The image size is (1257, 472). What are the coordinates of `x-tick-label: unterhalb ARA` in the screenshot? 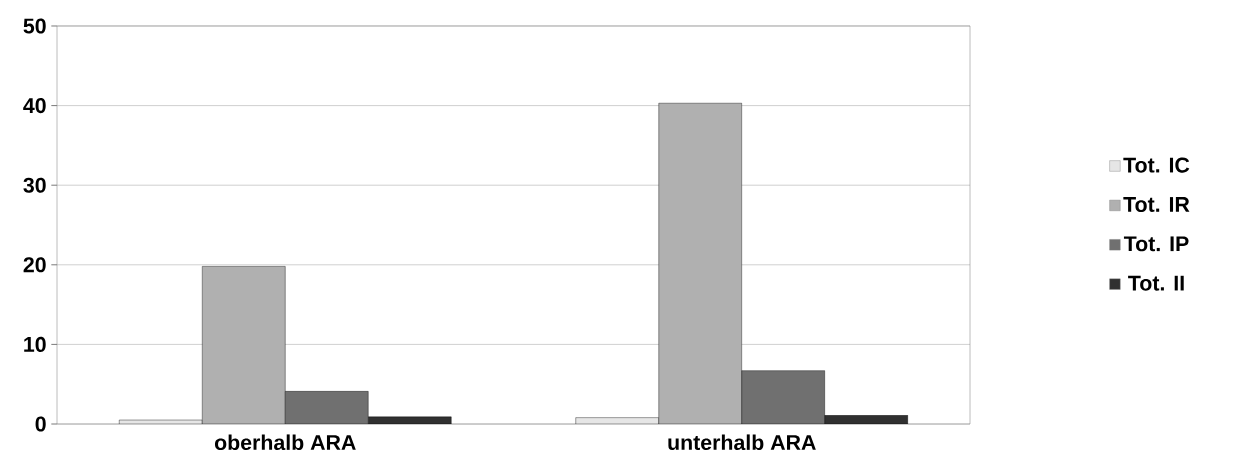 It's located at (742, 442).